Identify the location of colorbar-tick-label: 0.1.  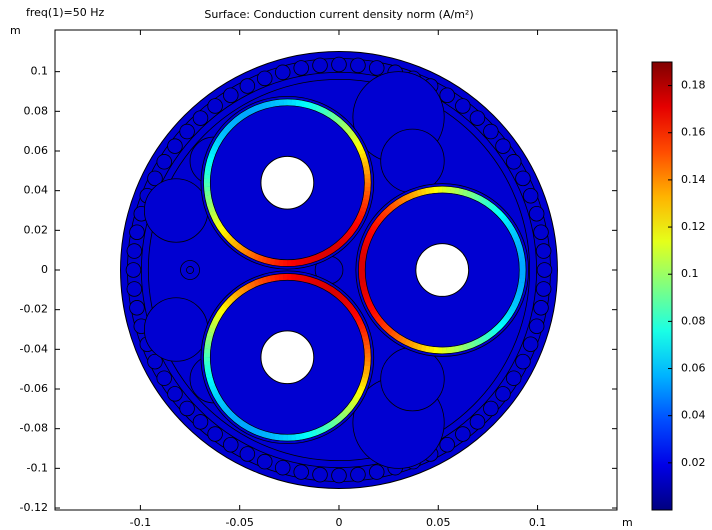
(690, 273).